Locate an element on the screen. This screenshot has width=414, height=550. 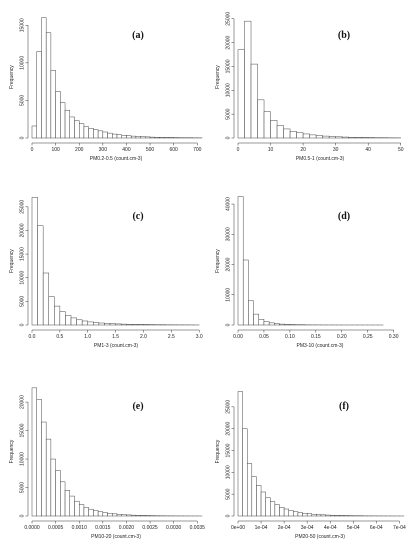
y-tick-label: 0 is located at coordinates (23, 515).